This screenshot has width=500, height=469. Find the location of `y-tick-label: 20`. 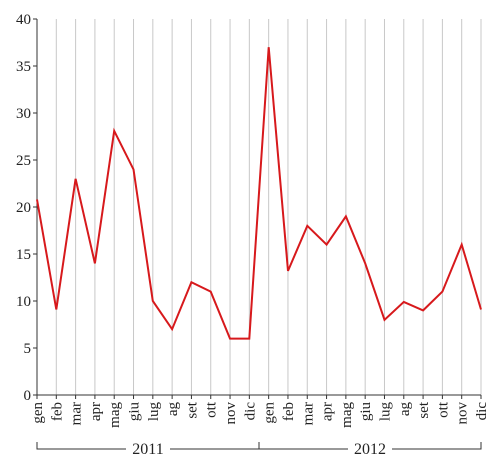

y-tick-label: 20 is located at coordinates (23, 208).